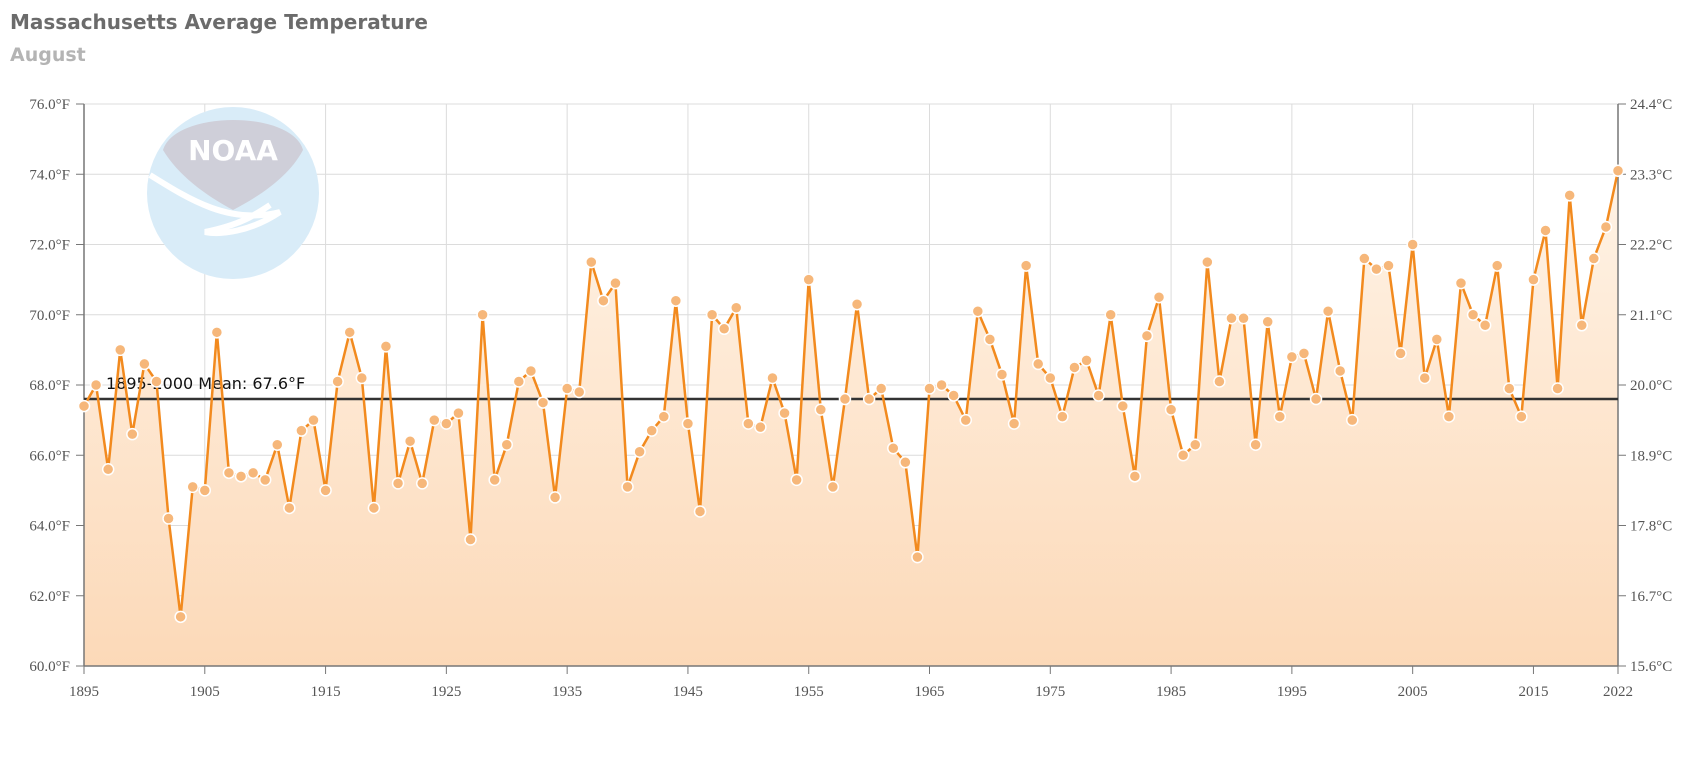 The height and width of the screenshot is (777, 1700). I want to click on y2-tick-label: 21.1°C, so click(1651, 316).